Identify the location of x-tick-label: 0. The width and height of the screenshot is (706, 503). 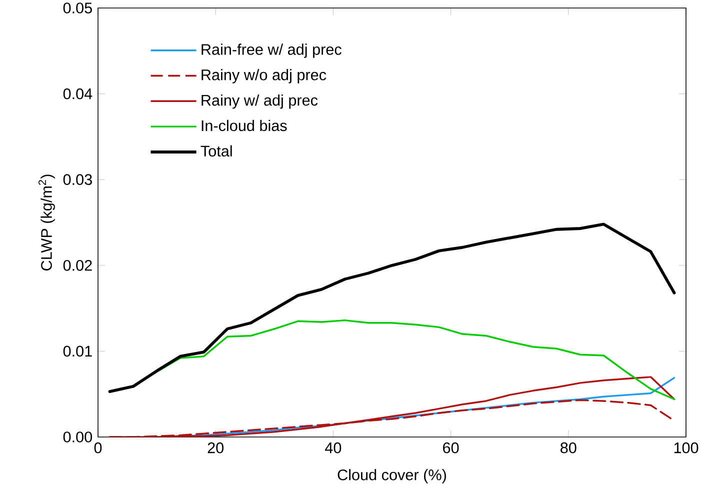
(98, 448).